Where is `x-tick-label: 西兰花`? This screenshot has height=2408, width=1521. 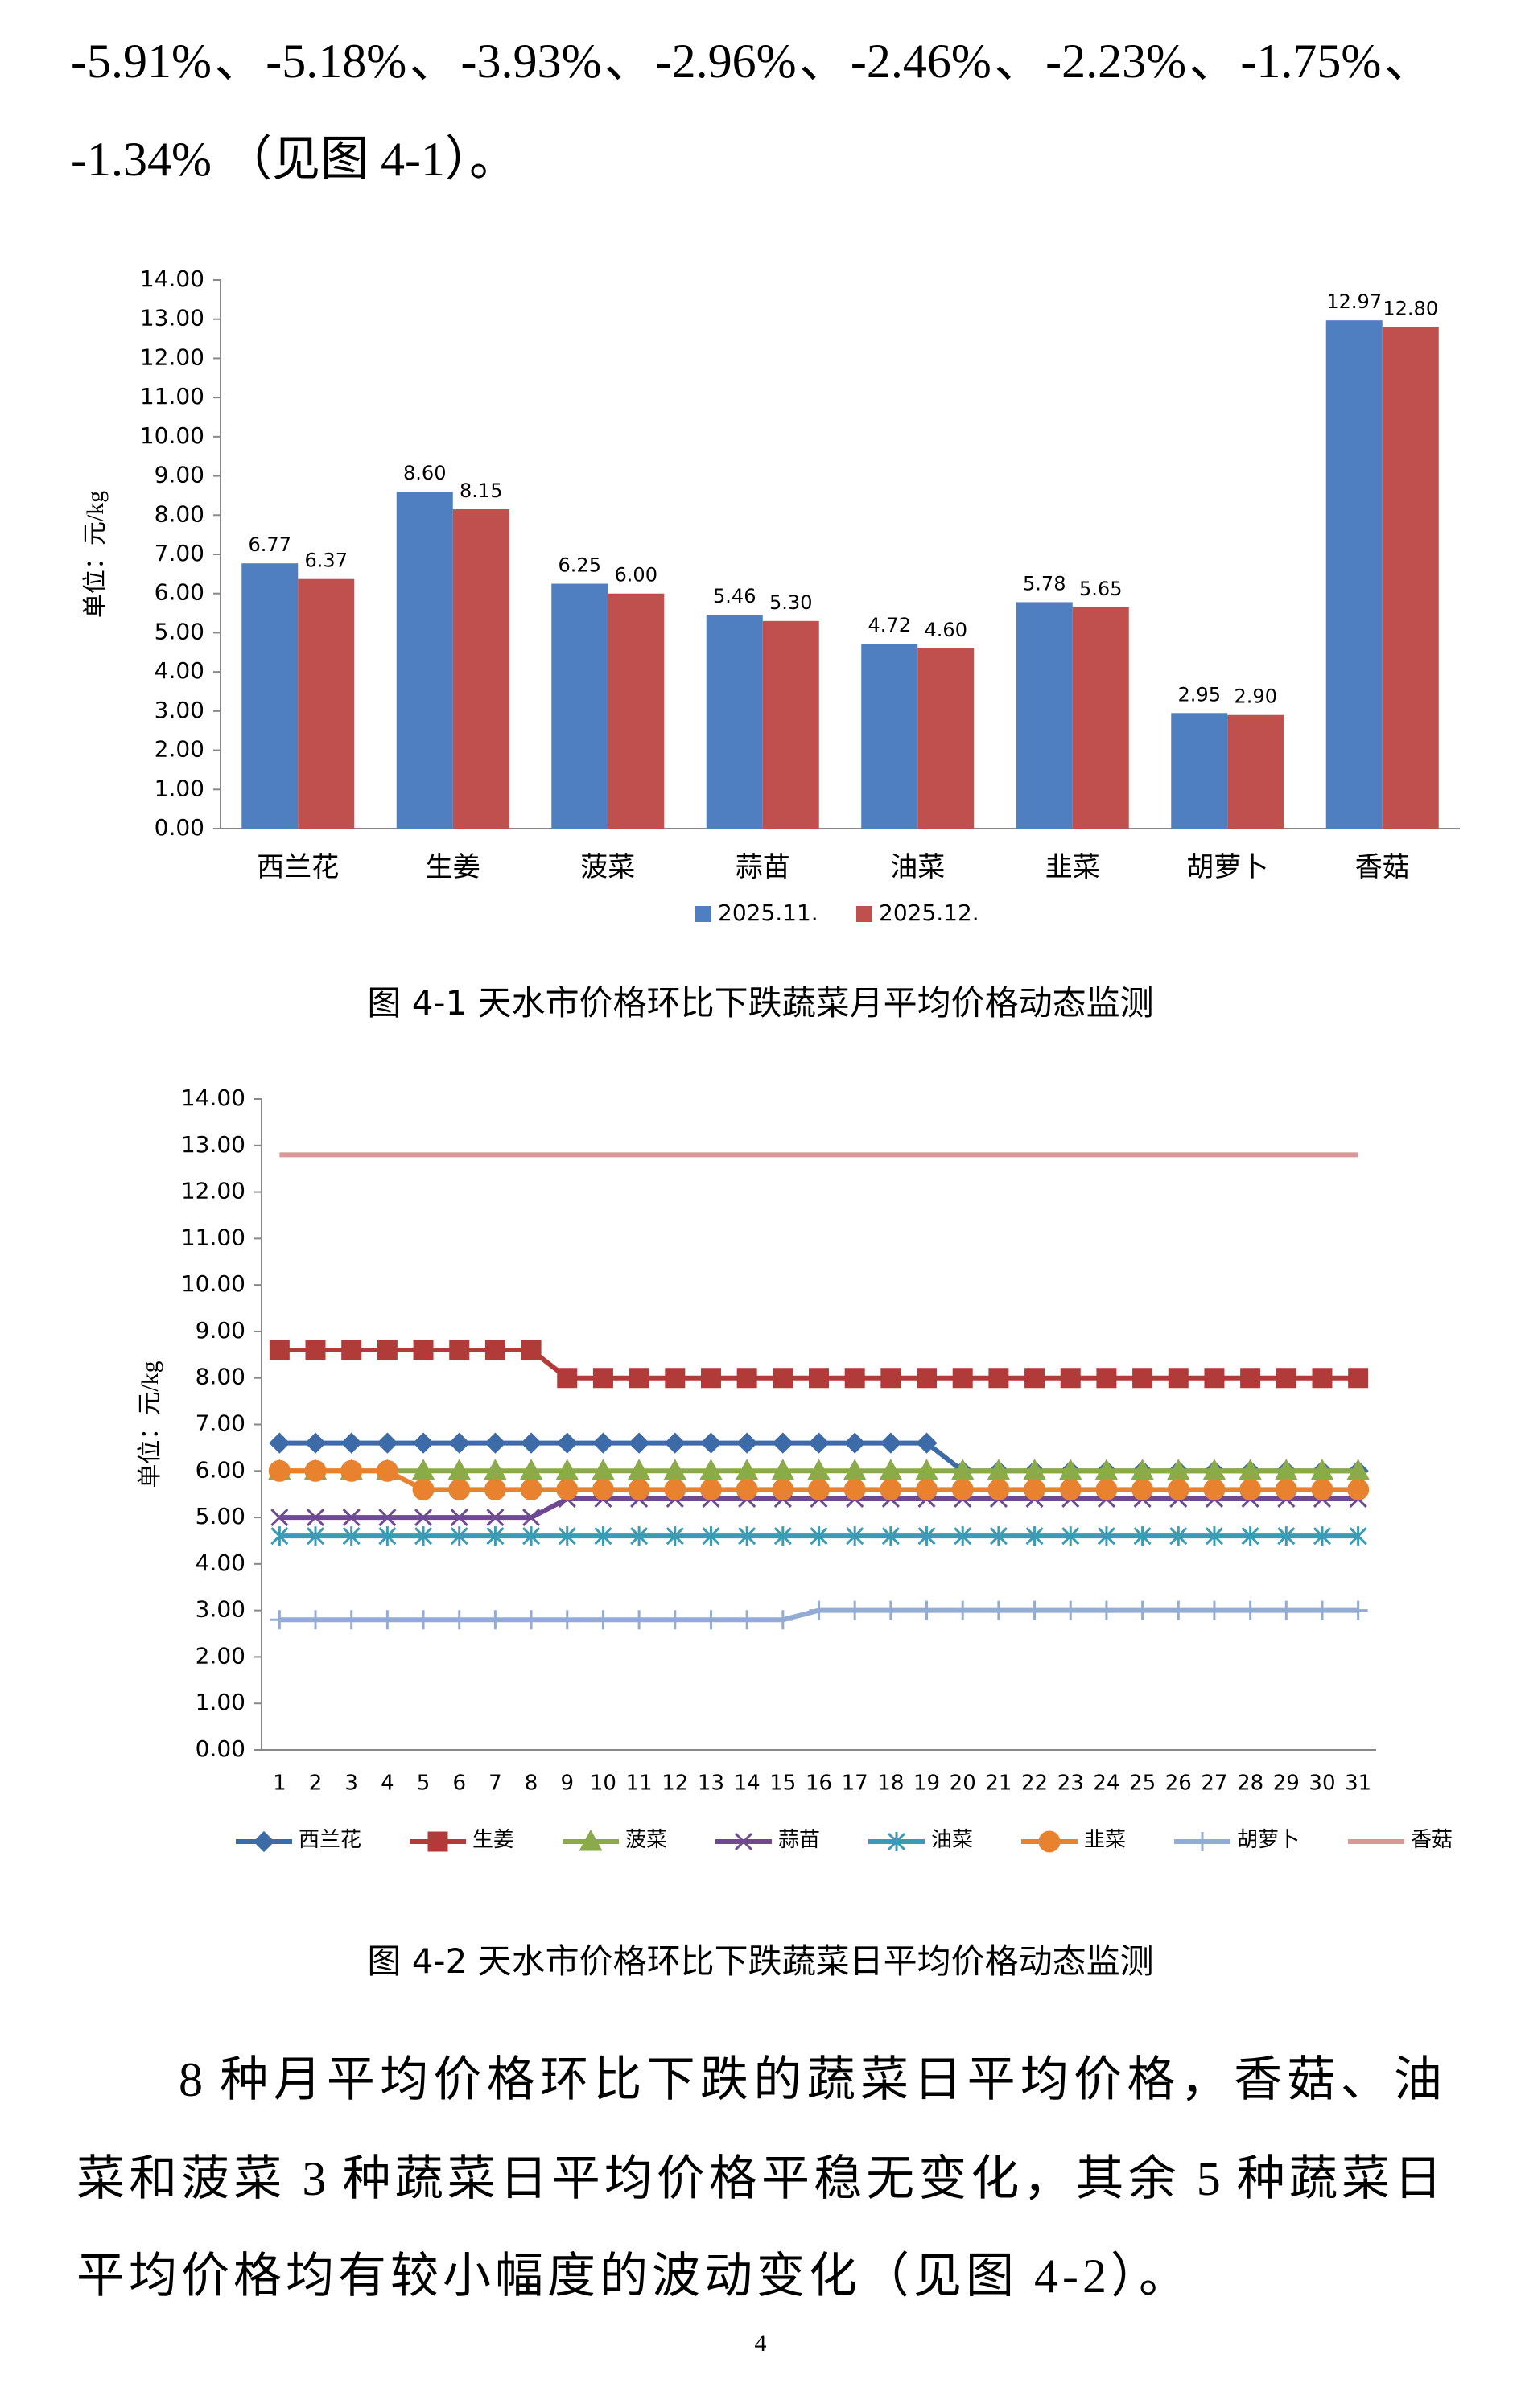 x-tick-label: 西兰花 is located at coordinates (298, 867).